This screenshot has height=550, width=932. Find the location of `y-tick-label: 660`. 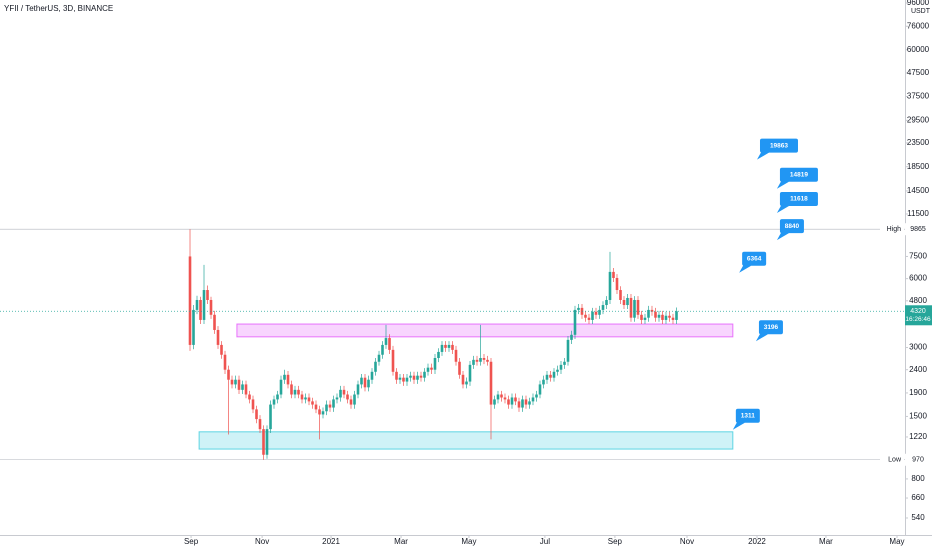

y-tick-label: 660 is located at coordinates (918, 497).